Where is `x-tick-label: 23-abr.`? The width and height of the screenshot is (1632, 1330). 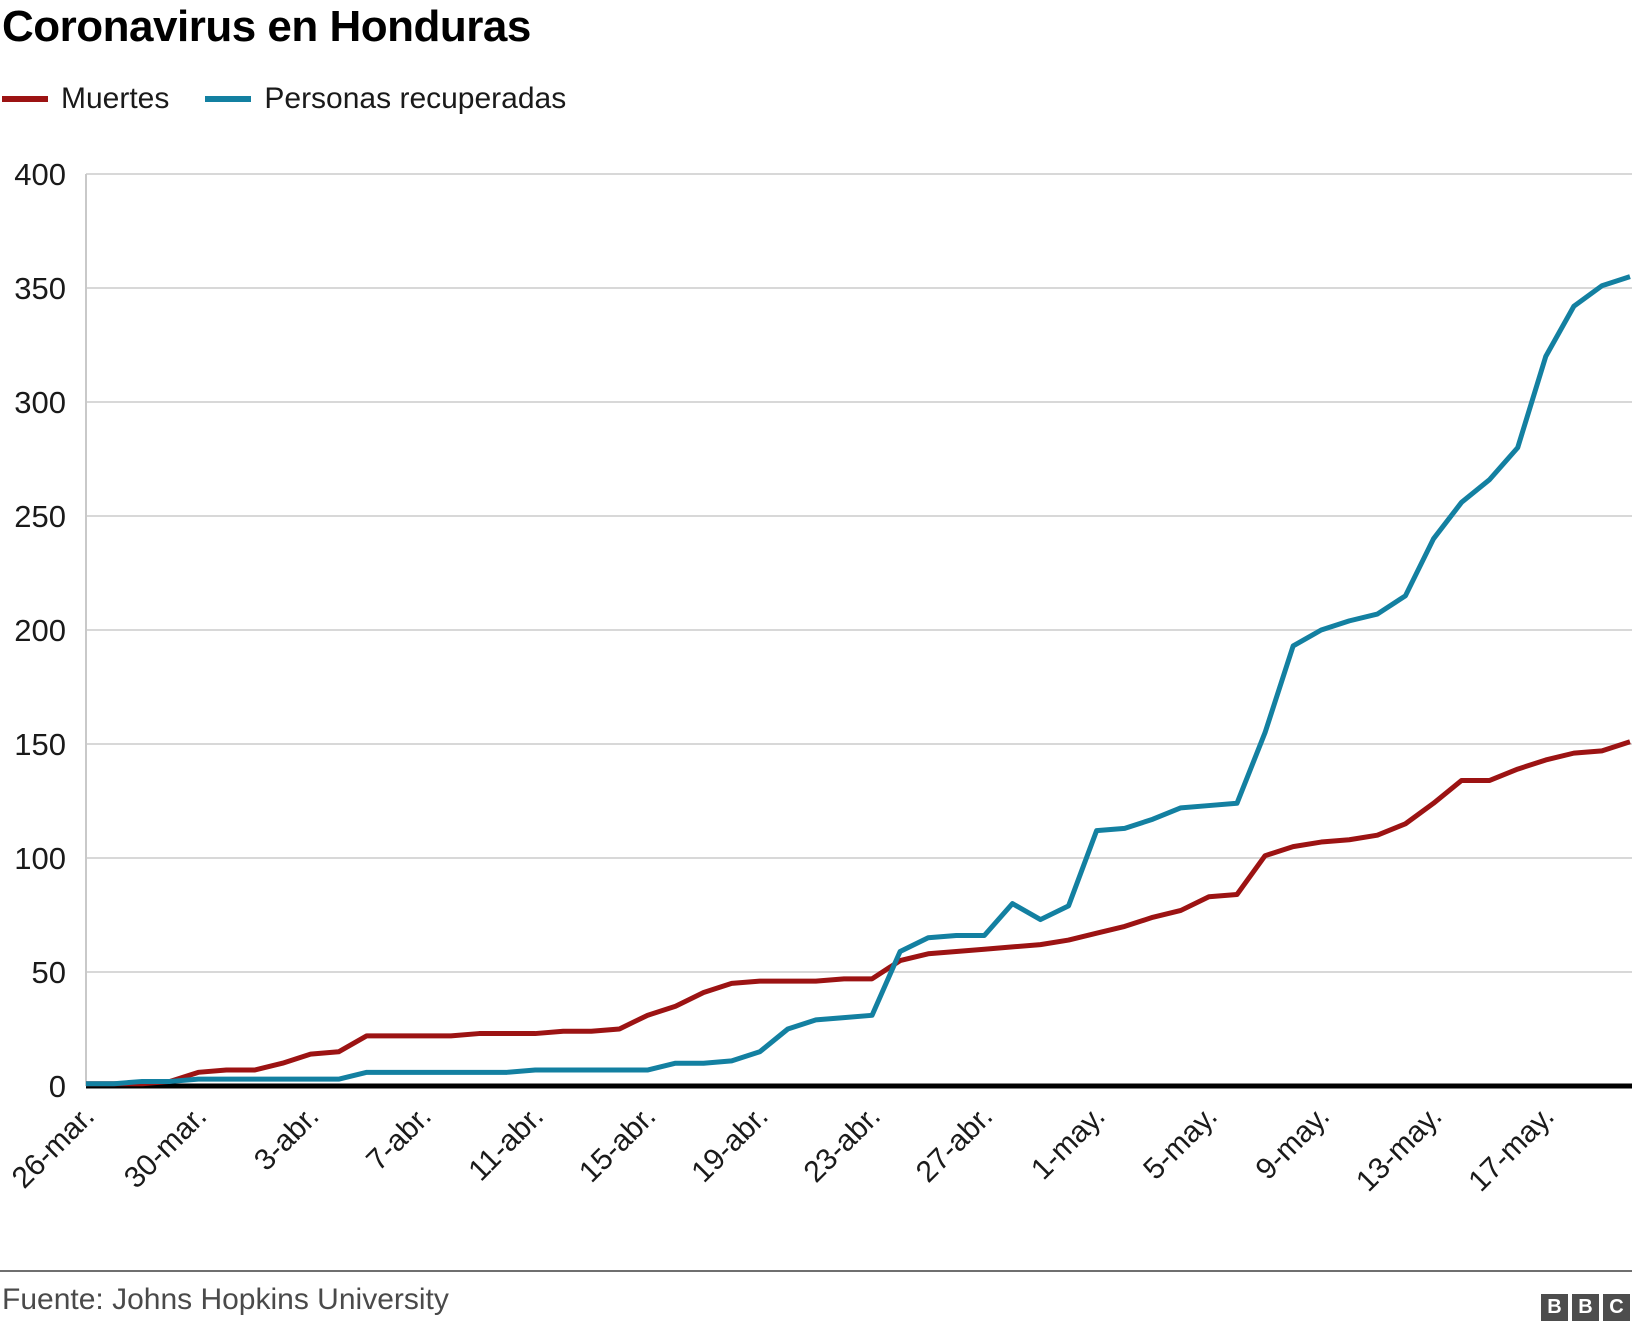
x-tick-label: 23-abr. is located at coordinates (842, 1144).